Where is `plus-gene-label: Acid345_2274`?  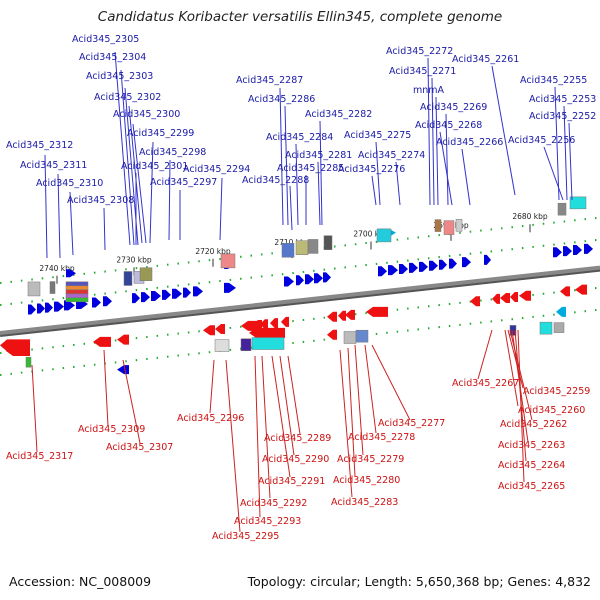 plus-gene-label: Acid345_2274 is located at coordinates (391, 155).